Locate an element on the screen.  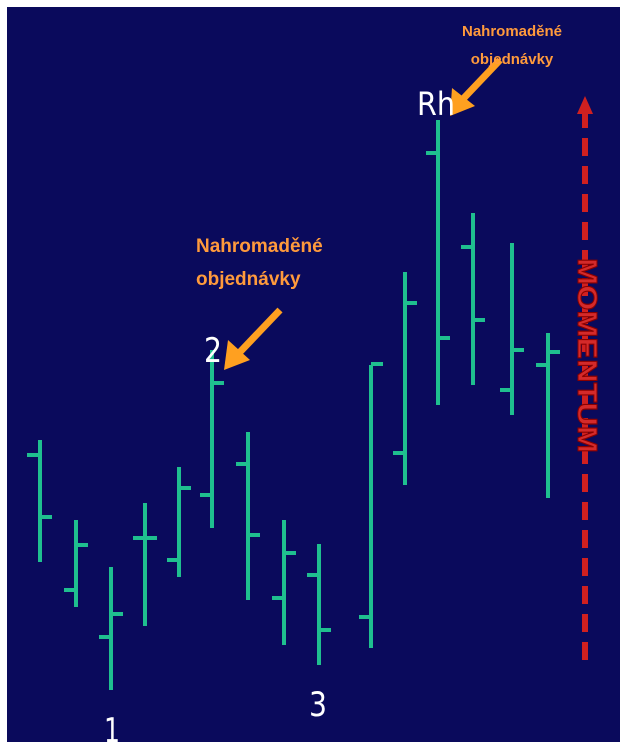
momentum-arrow-head is located at coordinates (585, 105).